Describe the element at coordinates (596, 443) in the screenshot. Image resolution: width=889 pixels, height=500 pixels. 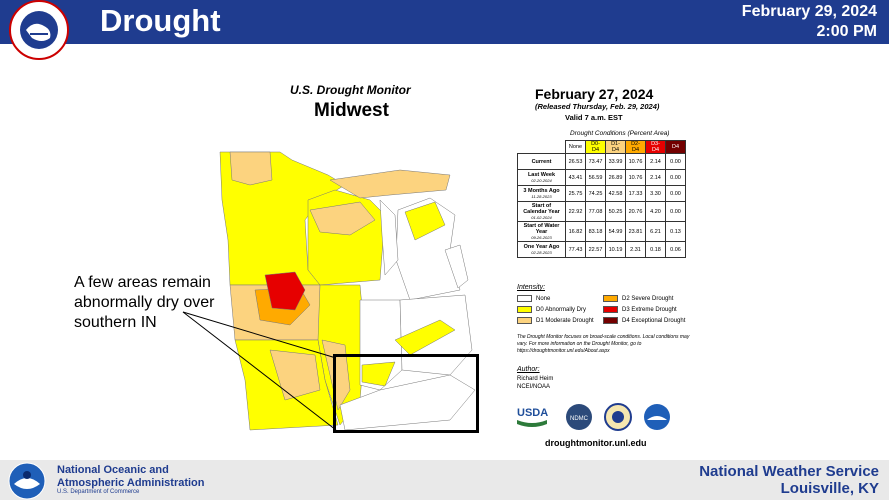
I see `drought-monitor-url: droughtmonitor.unl.edu` at that location.